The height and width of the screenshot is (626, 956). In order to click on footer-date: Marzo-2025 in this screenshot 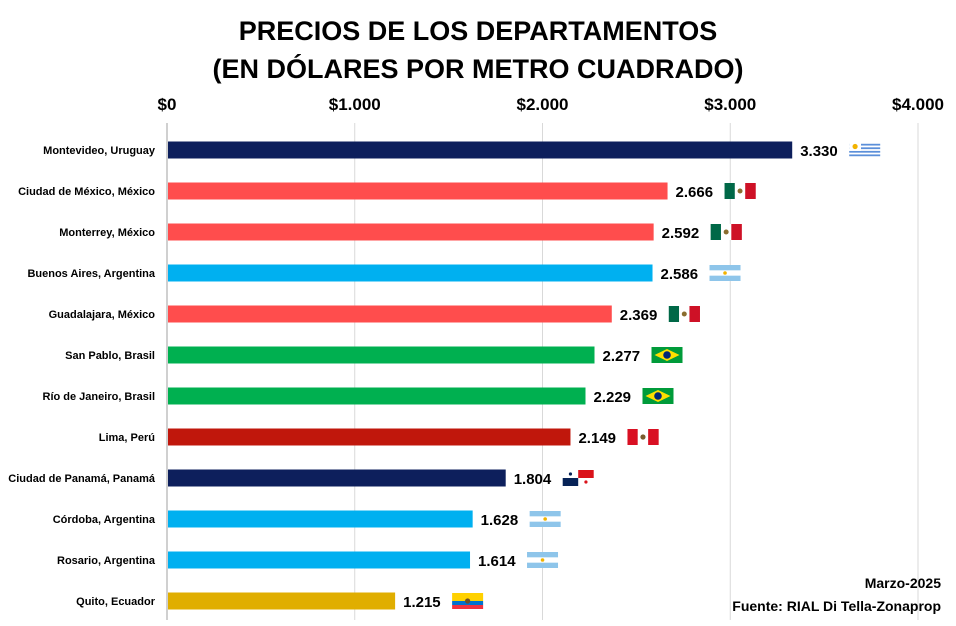, I will do `click(903, 583)`.